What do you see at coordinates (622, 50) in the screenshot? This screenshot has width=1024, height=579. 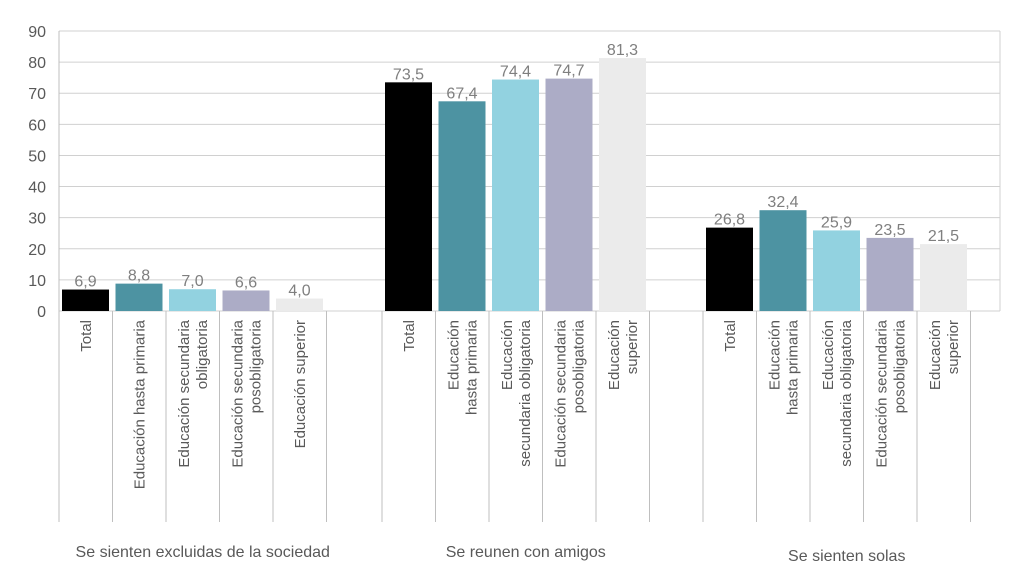 I see `data-label: 81,3` at bounding box center [622, 50].